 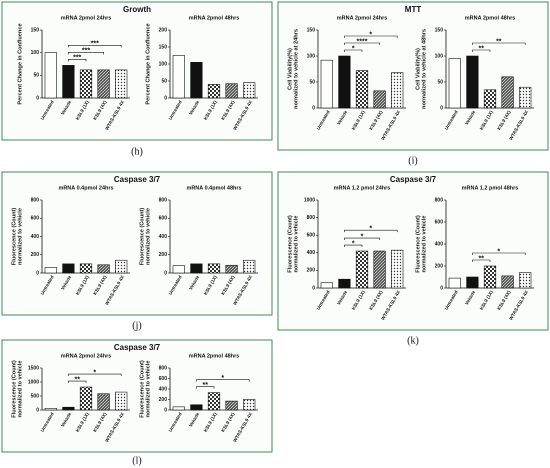 I want to click on panel-label: (j), so click(x=136, y=325).